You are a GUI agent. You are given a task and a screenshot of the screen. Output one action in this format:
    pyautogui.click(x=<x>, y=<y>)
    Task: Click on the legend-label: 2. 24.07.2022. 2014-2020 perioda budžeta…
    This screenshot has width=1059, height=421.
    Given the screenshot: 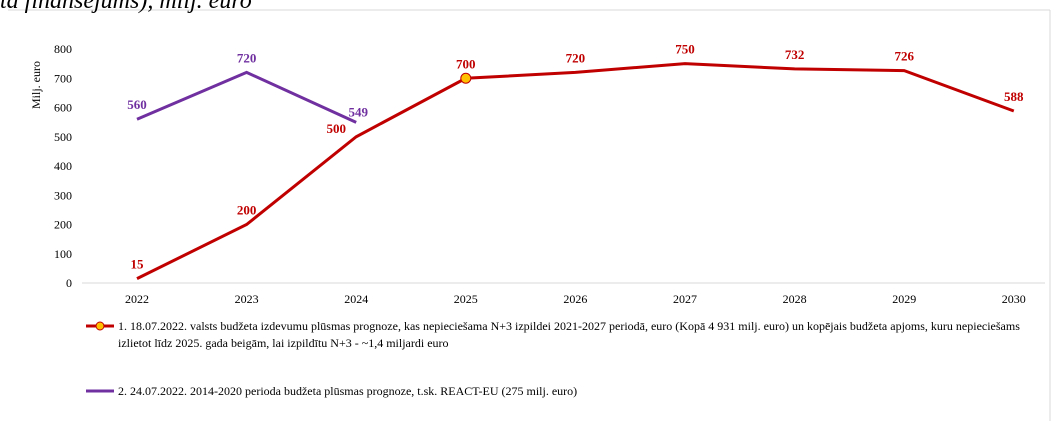 What is the action you would take?
    pyautogui.click(x=348, y=391)
    